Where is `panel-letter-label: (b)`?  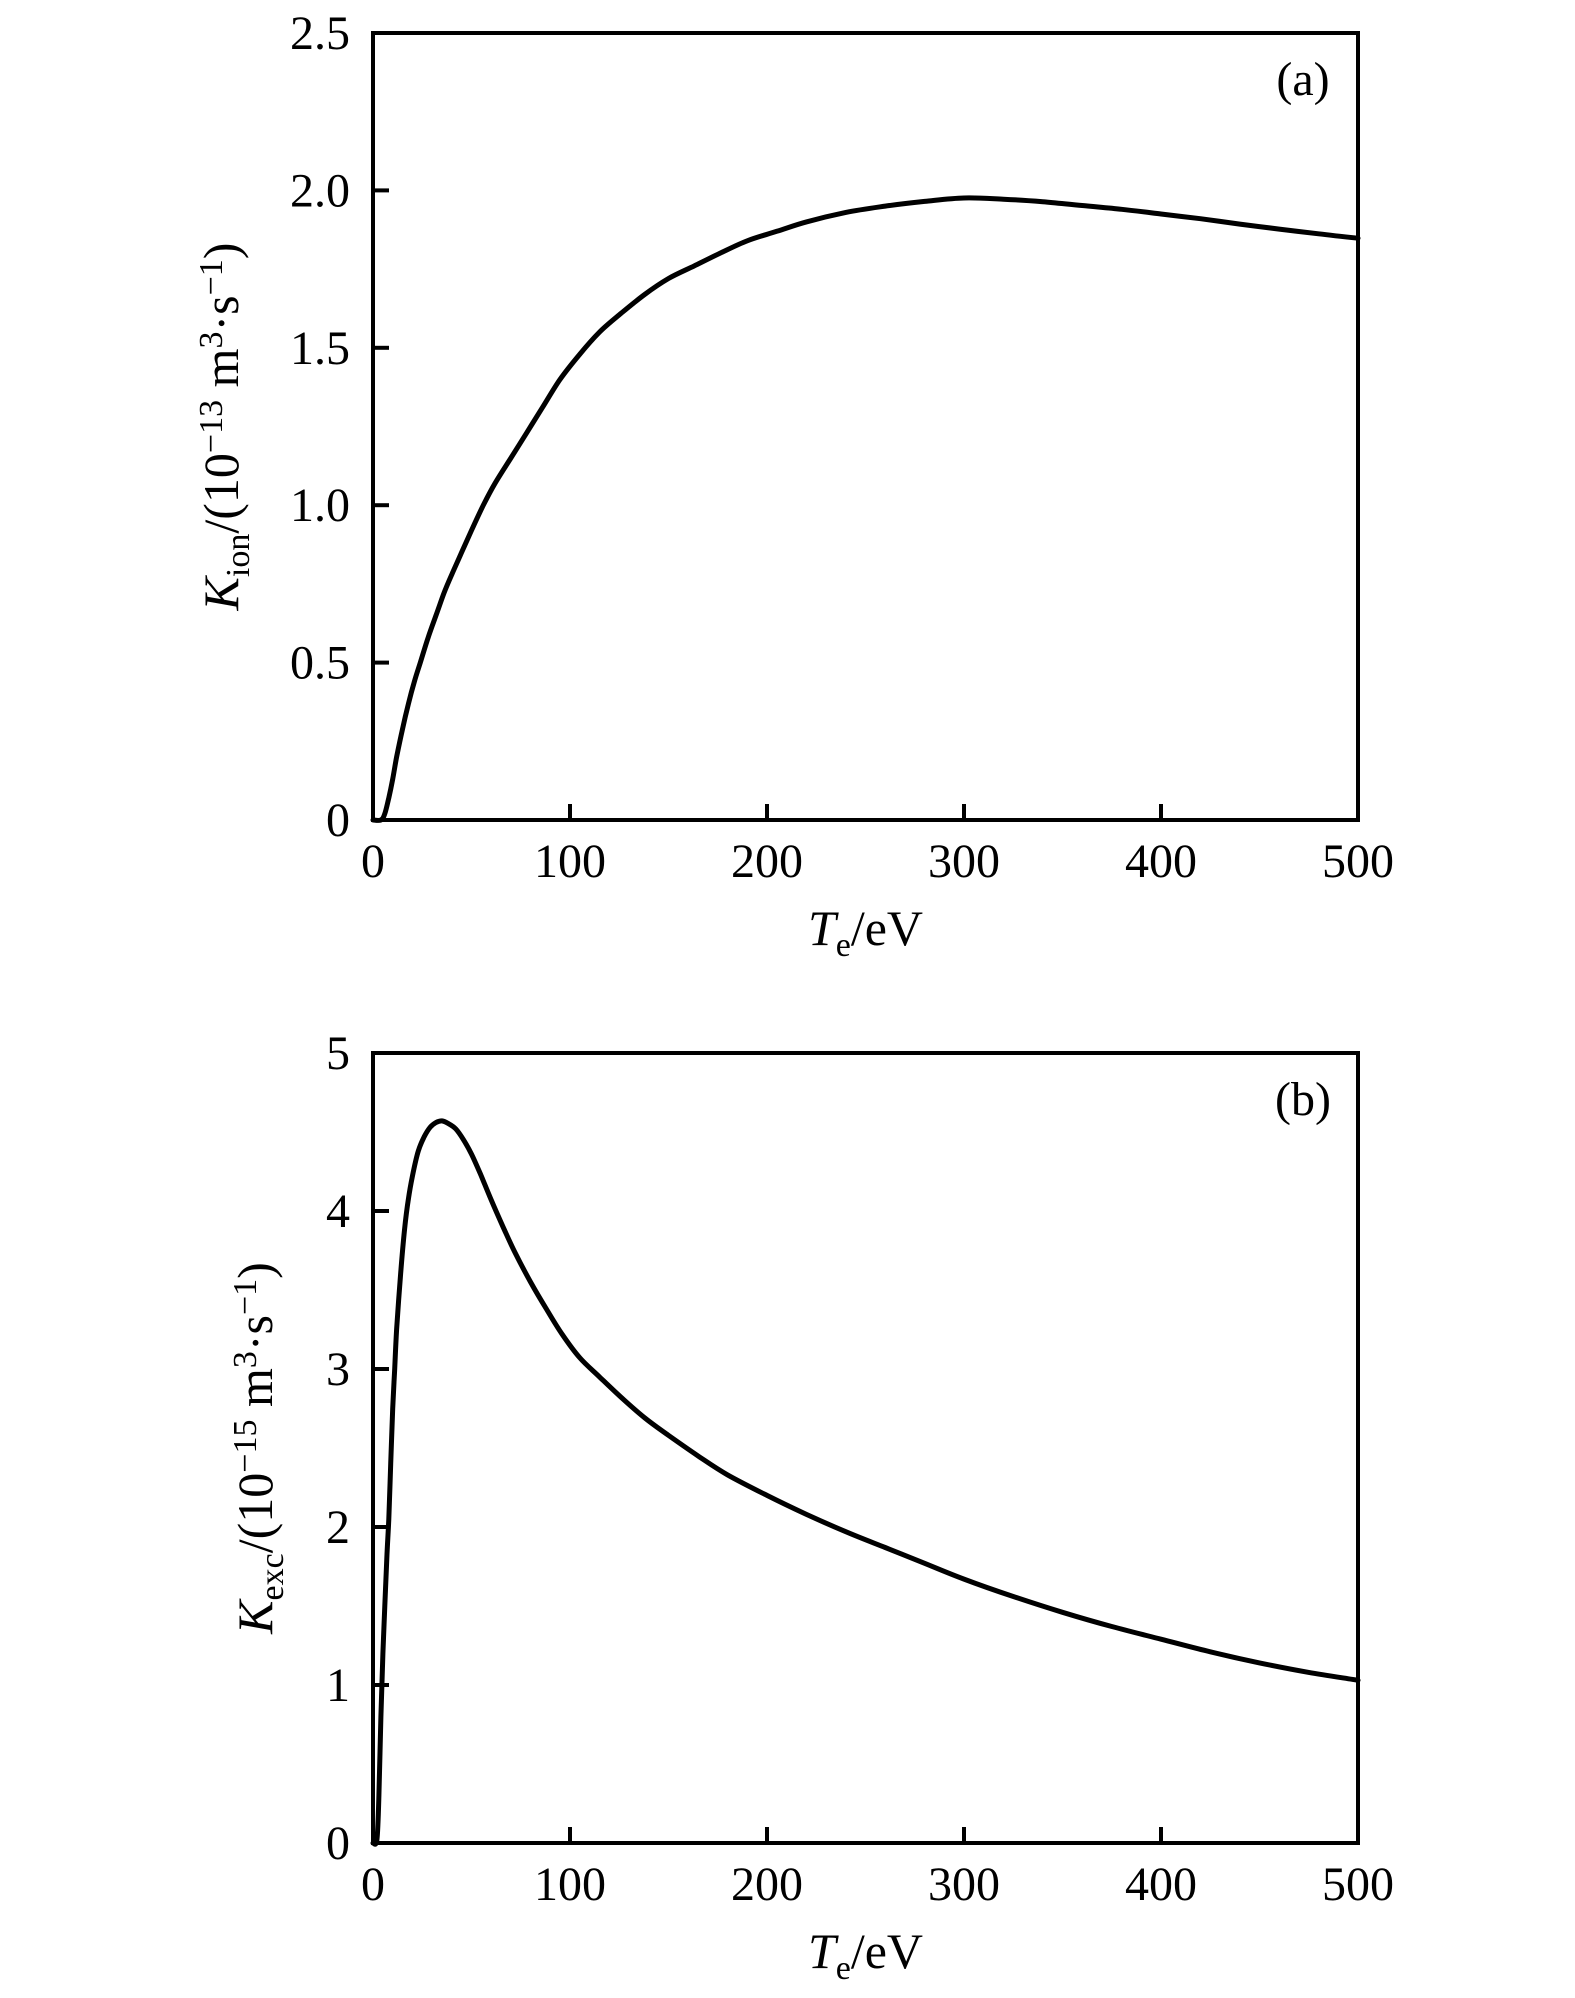 panel-letter-label: (b) is located at coordinates (1303, 1099).